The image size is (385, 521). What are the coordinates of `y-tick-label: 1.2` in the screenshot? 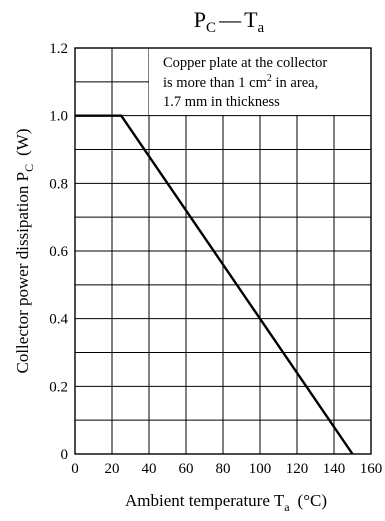 It's located at (58, 49).